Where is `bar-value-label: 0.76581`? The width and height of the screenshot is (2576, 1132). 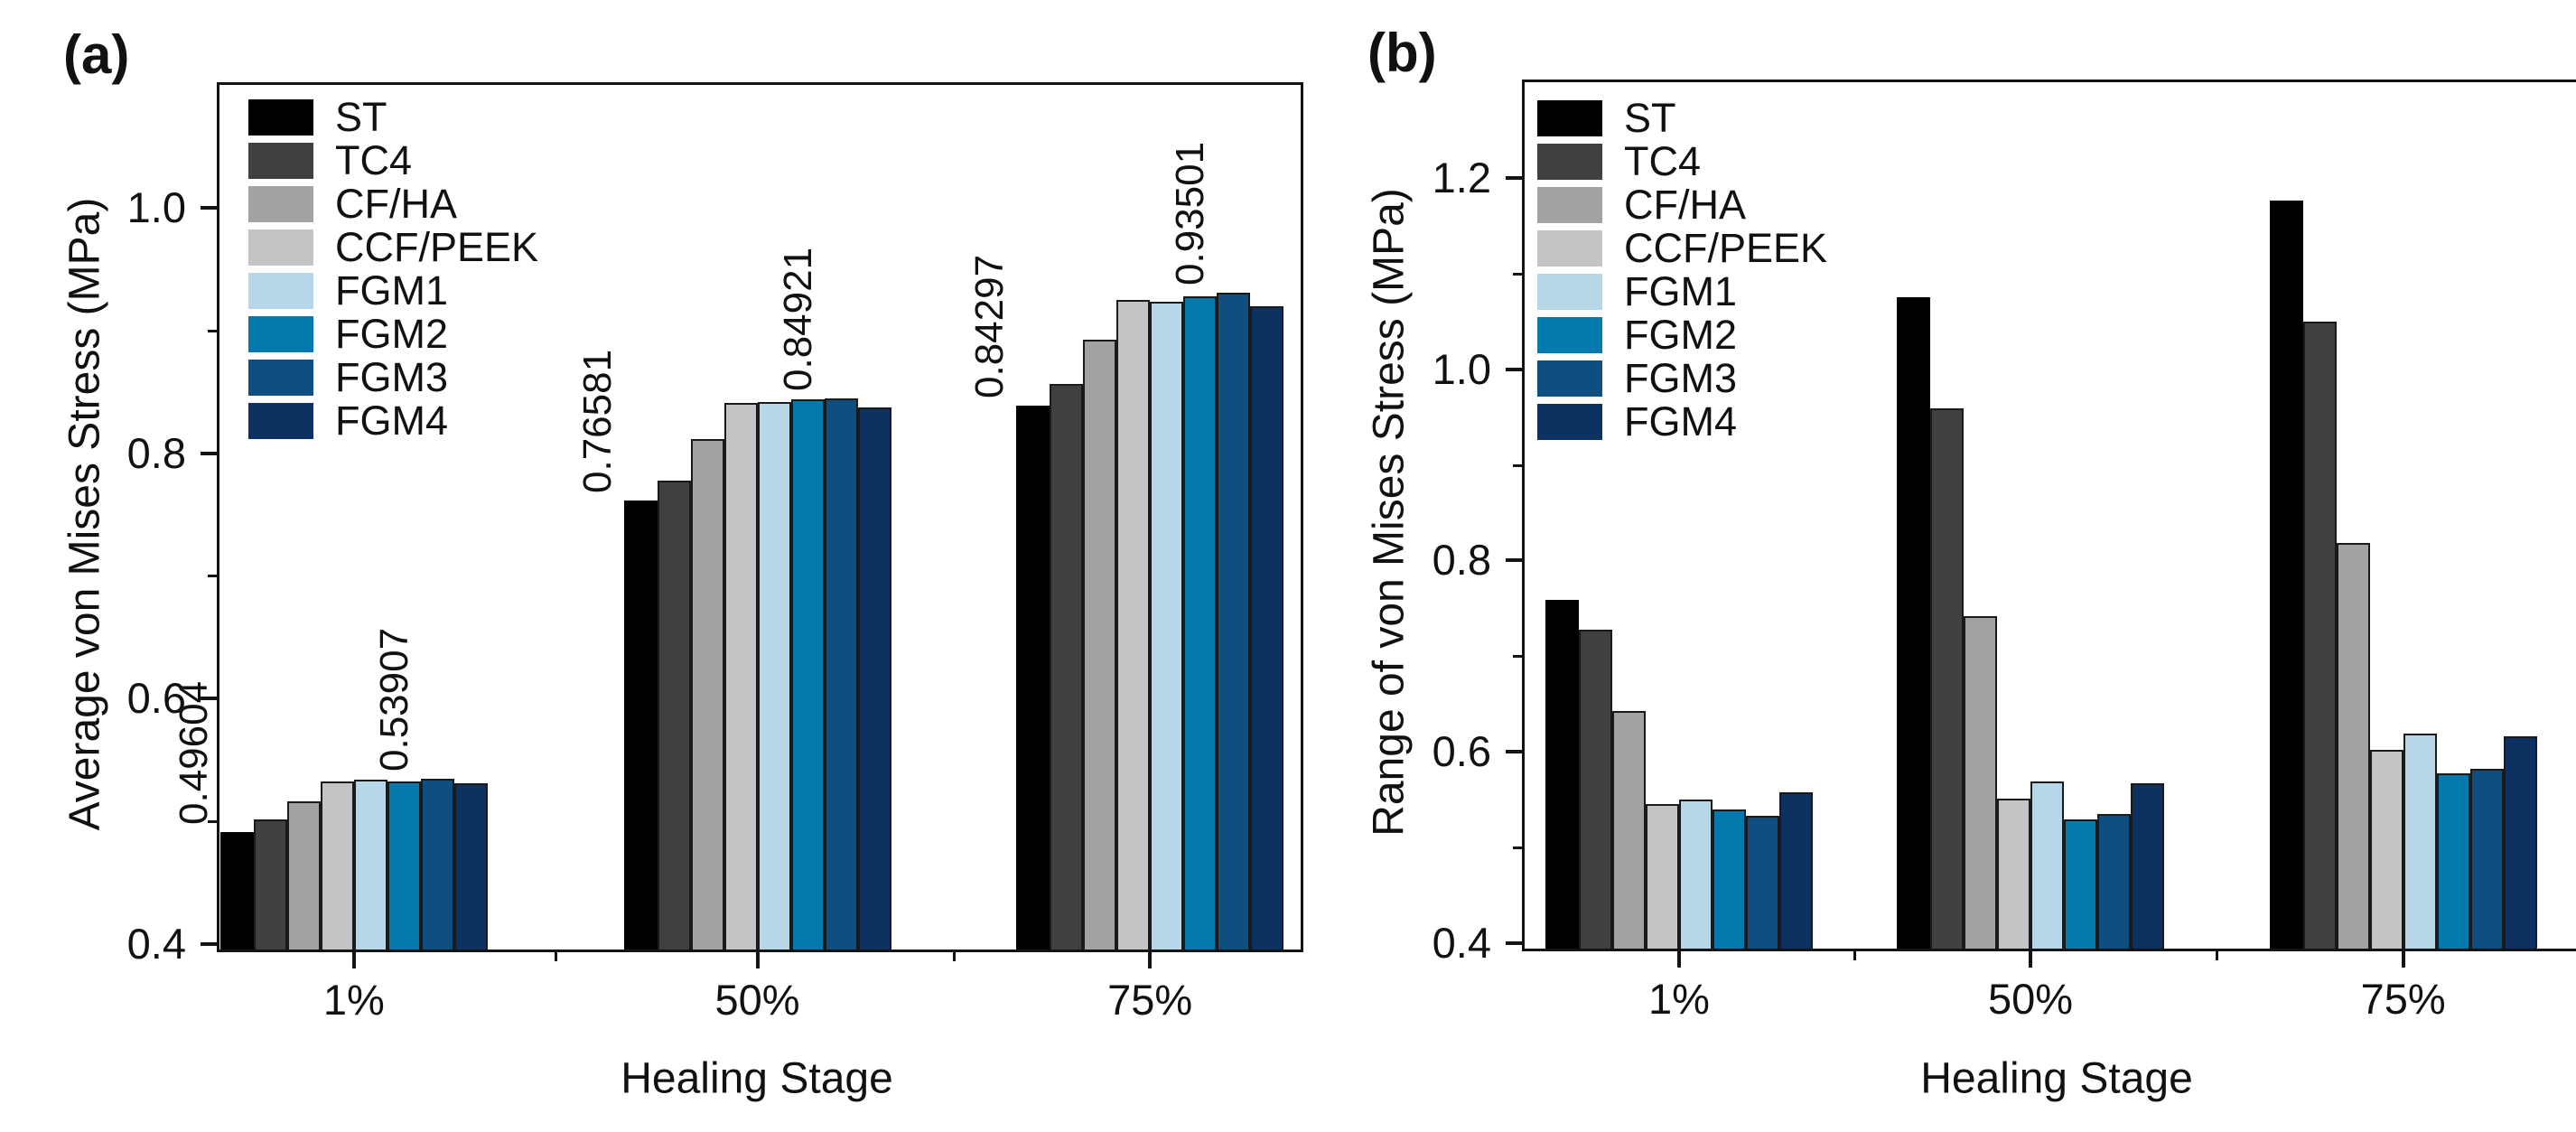 bar-value-label: 0.76581 is located at coordinates (597, 422).